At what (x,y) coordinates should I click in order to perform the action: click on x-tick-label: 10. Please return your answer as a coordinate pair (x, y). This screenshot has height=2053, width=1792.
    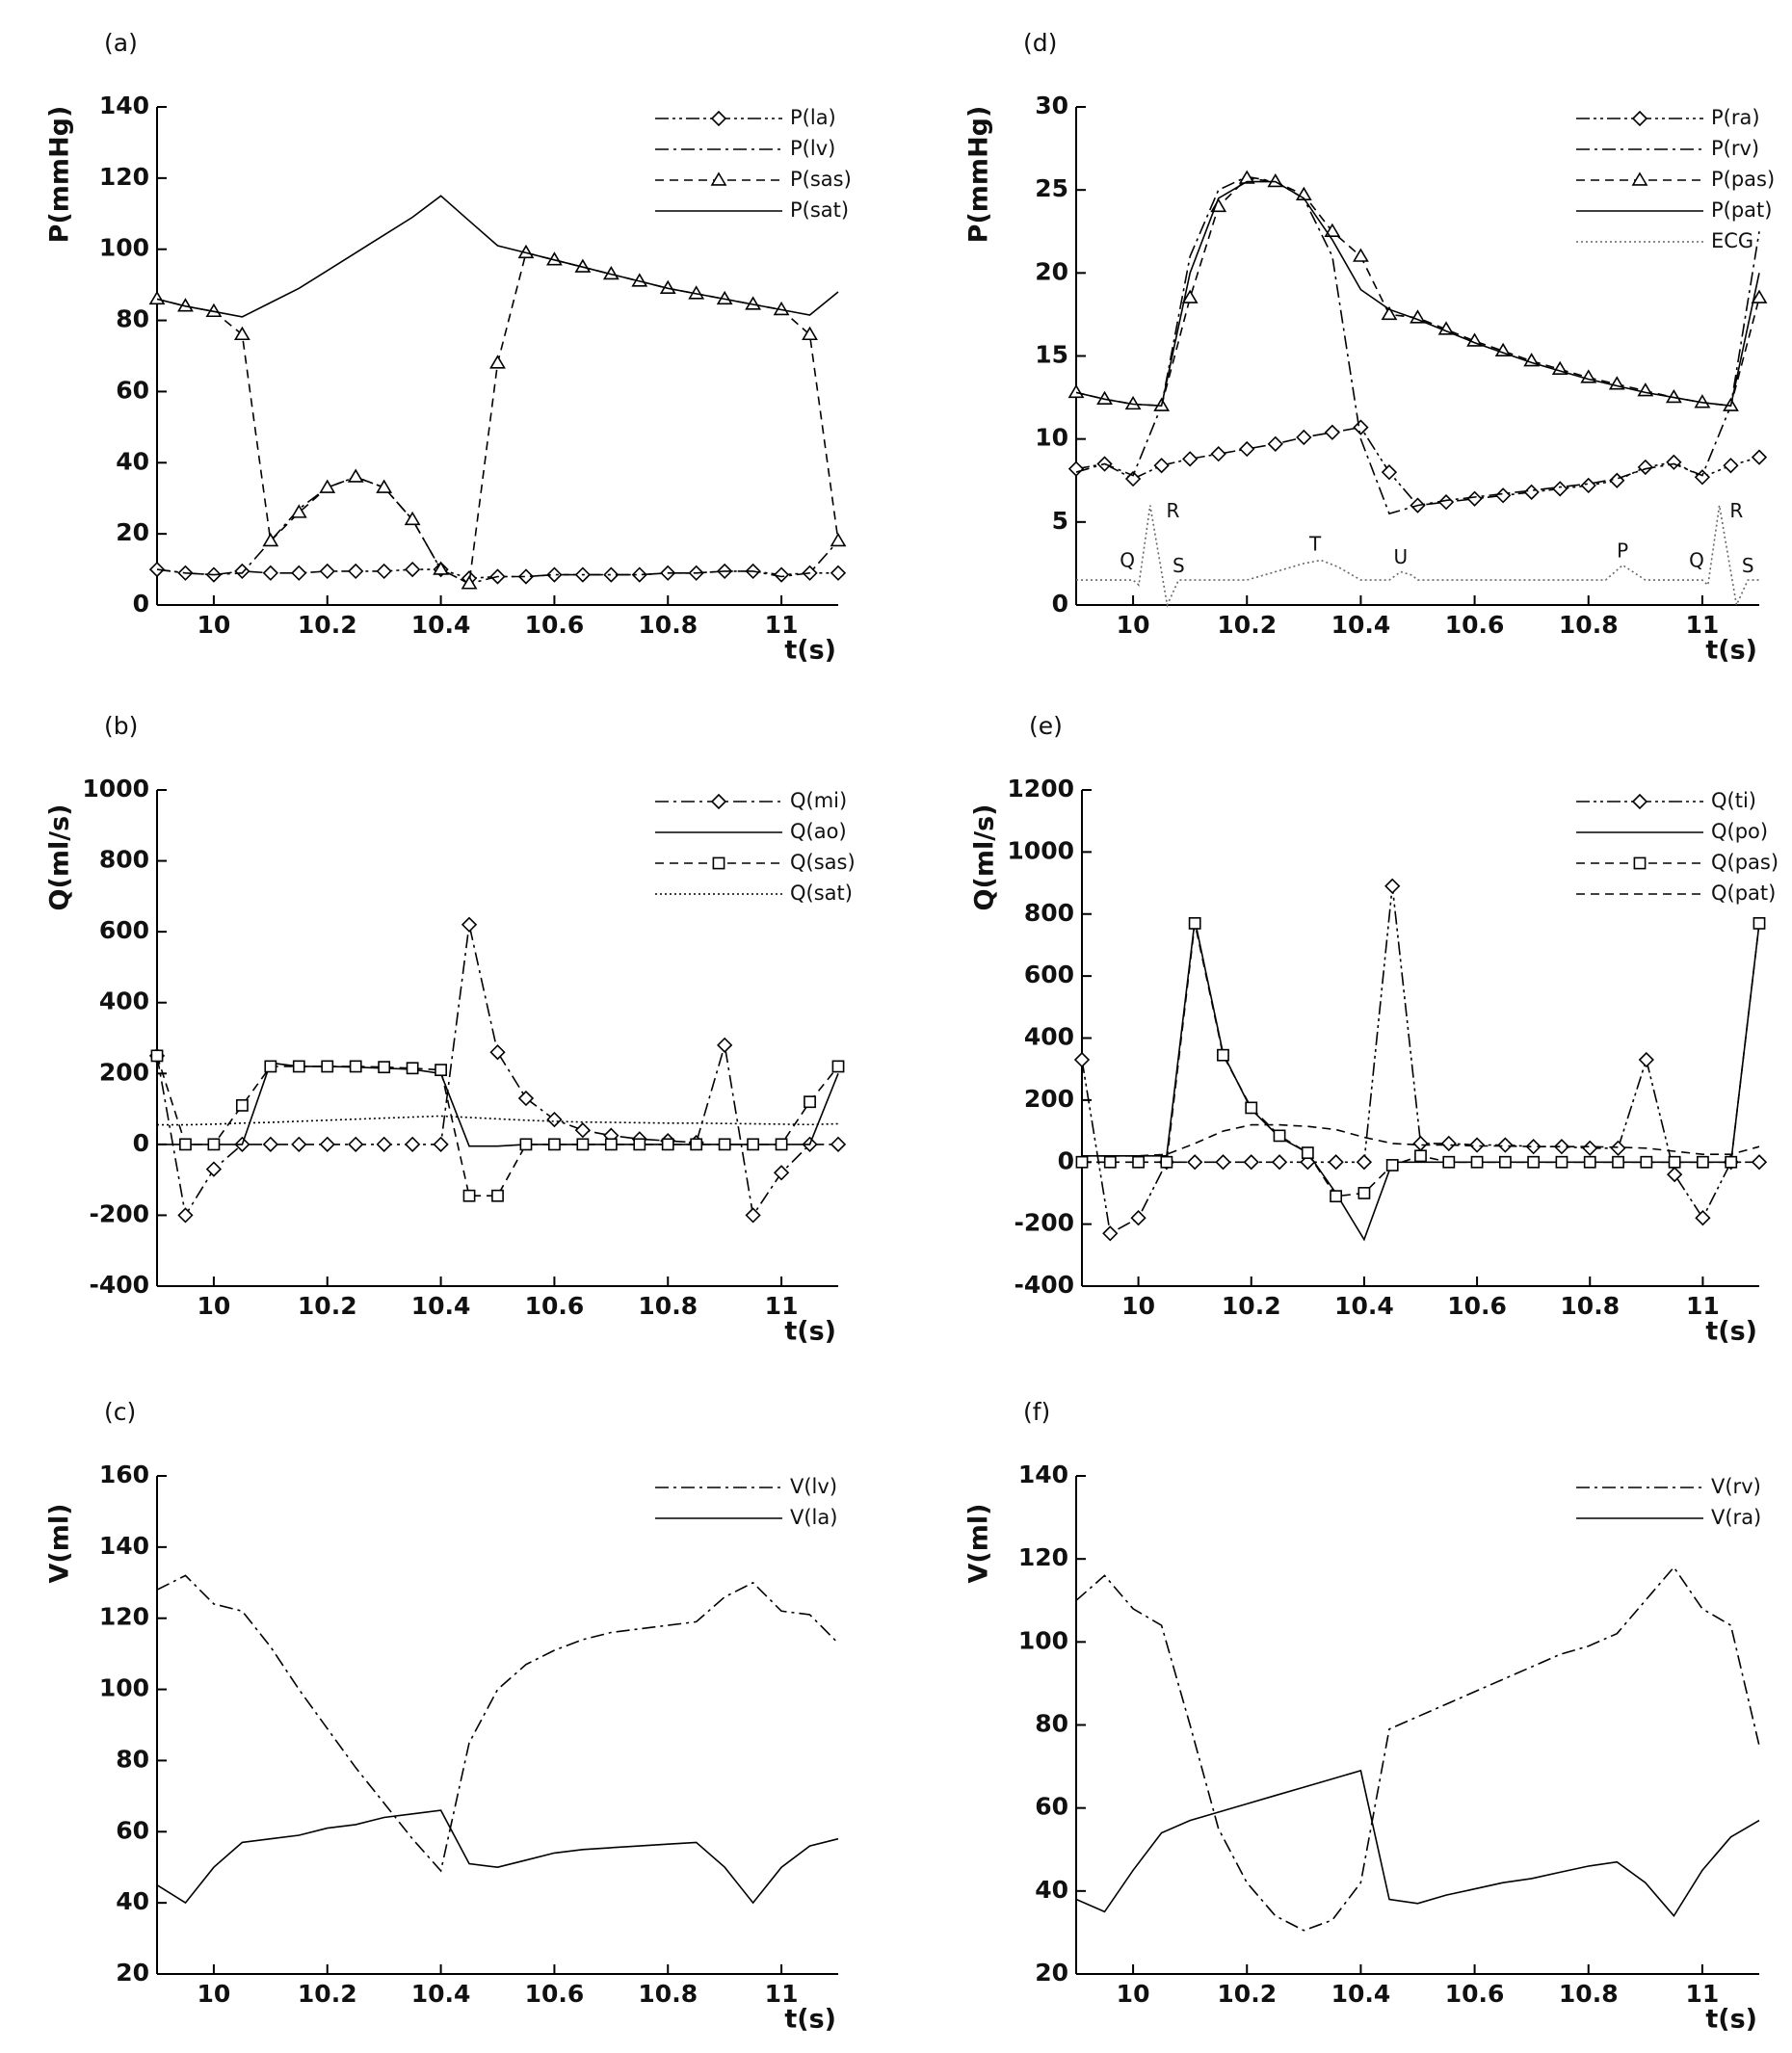
    Looking at the image, I should click on (215, 1306).